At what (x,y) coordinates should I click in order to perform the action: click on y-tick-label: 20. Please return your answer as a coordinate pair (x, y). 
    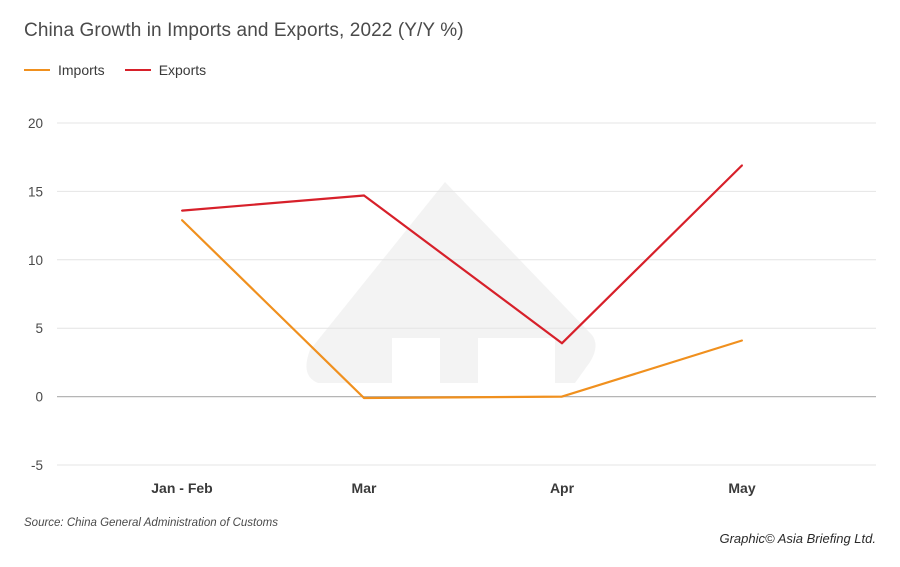
    Looking at the image, I should click on (35, 123).